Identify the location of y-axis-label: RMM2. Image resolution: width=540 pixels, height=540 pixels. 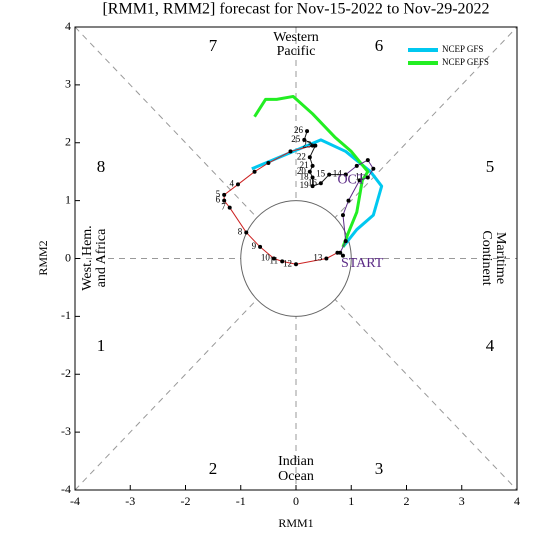
(43, 257).